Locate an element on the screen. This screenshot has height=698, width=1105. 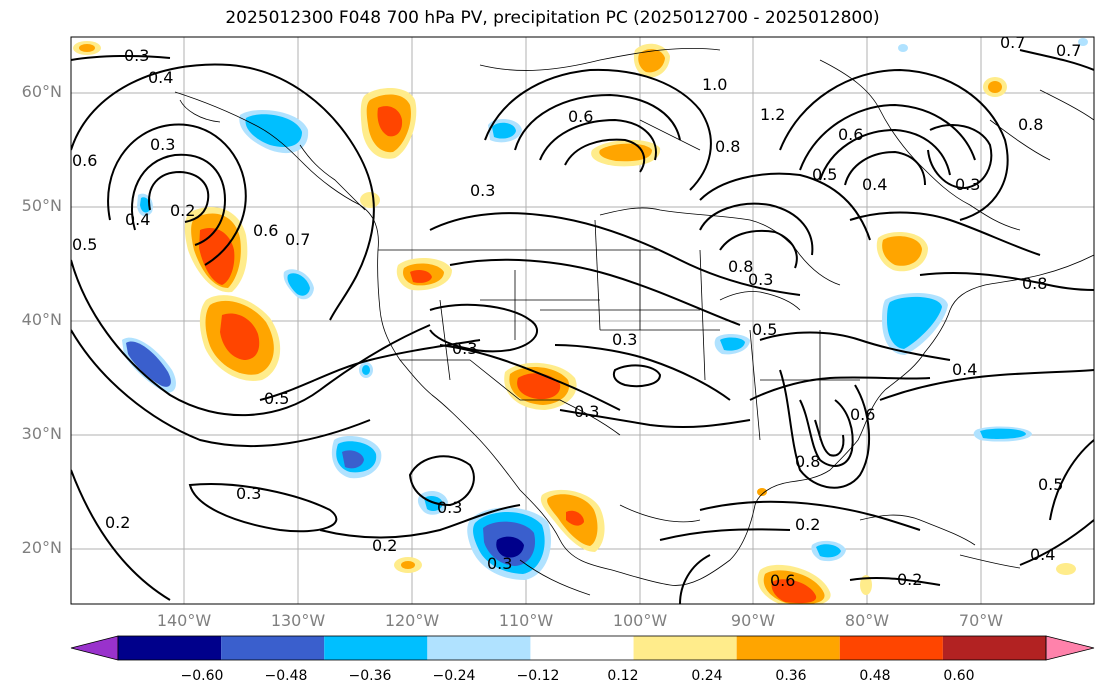
lon-label: 140°W is located at coordinates (184, 620).